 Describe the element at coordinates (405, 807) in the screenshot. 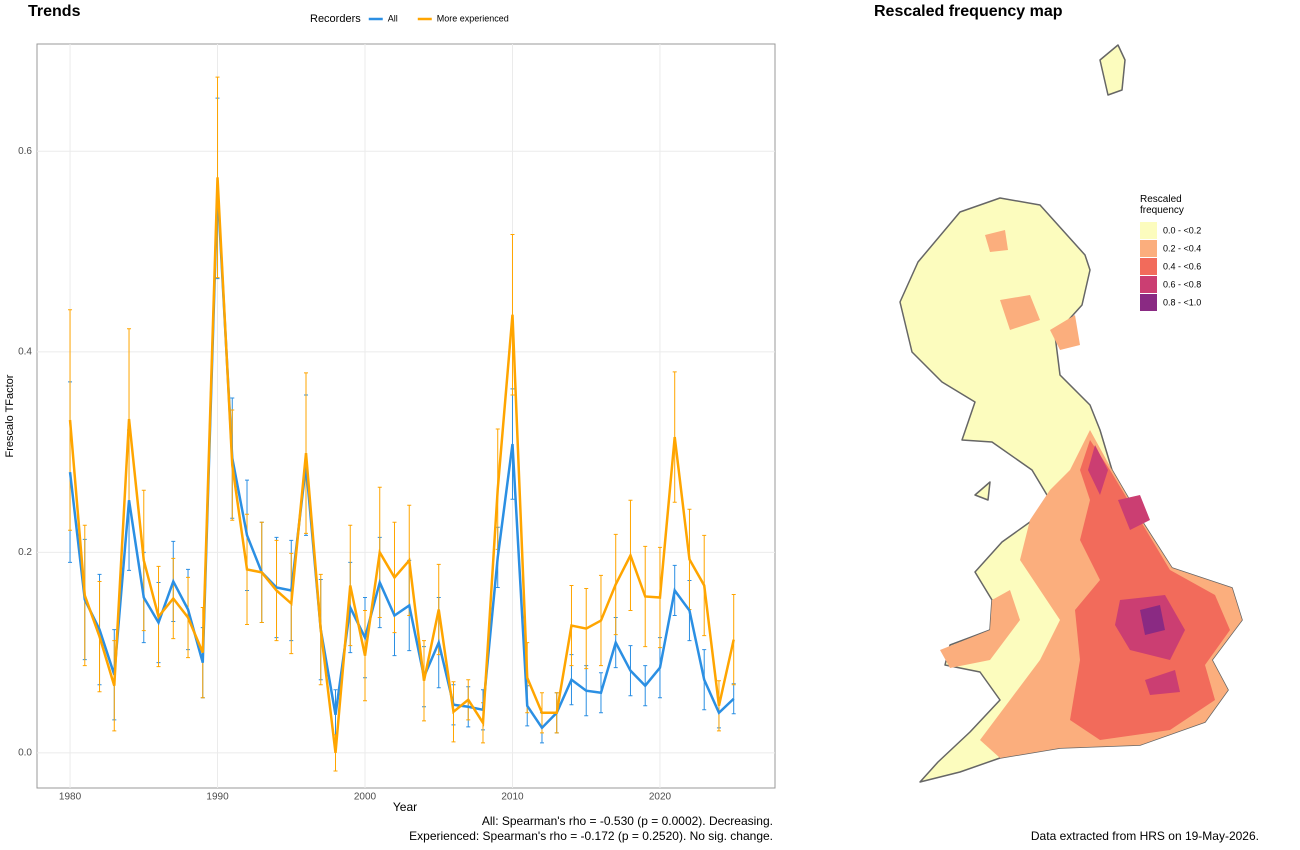

I see `x-axis-label: Year` at that location.